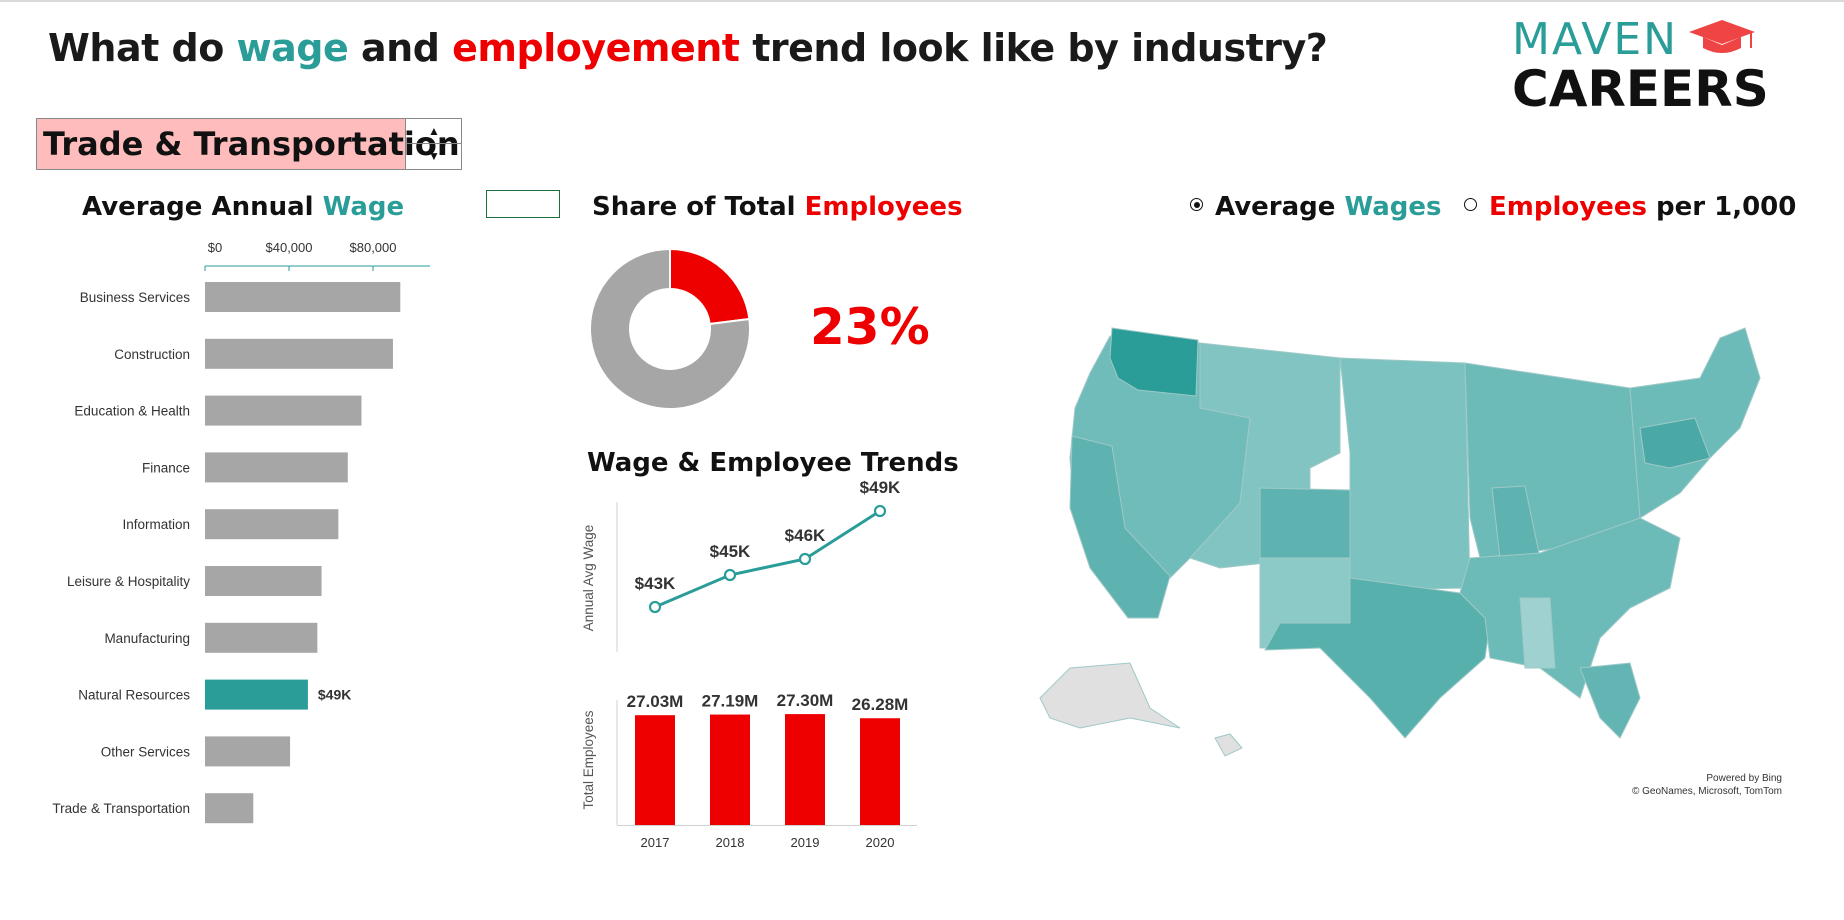 The width and height of the screenshot is (1844, 920). What do you see at coordinates (1196, 204) in the screenshot?
I see `radio-selected-icon` at bounding box center [1196, 204].